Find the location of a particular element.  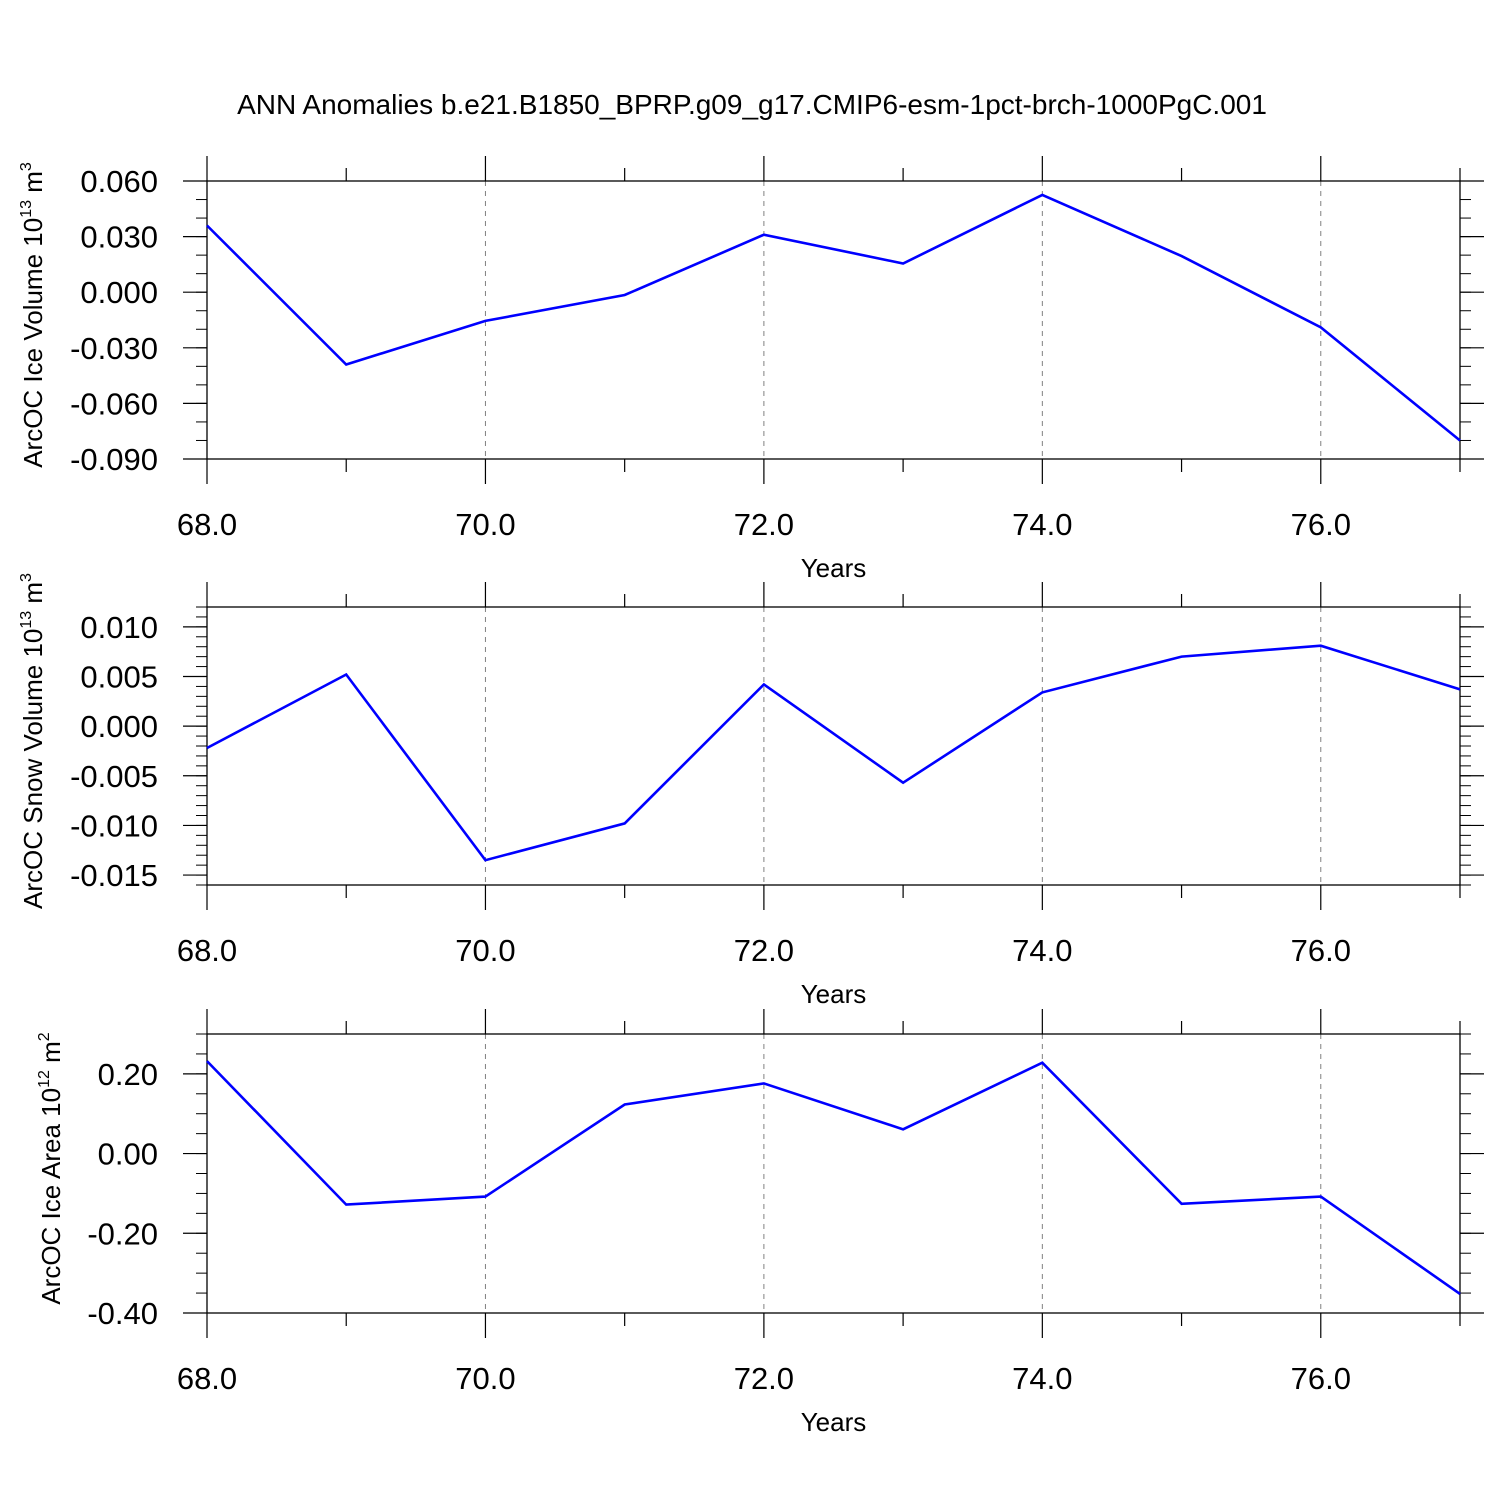

y-tick-label: 0.00 is located at coordinates (128, 1154).